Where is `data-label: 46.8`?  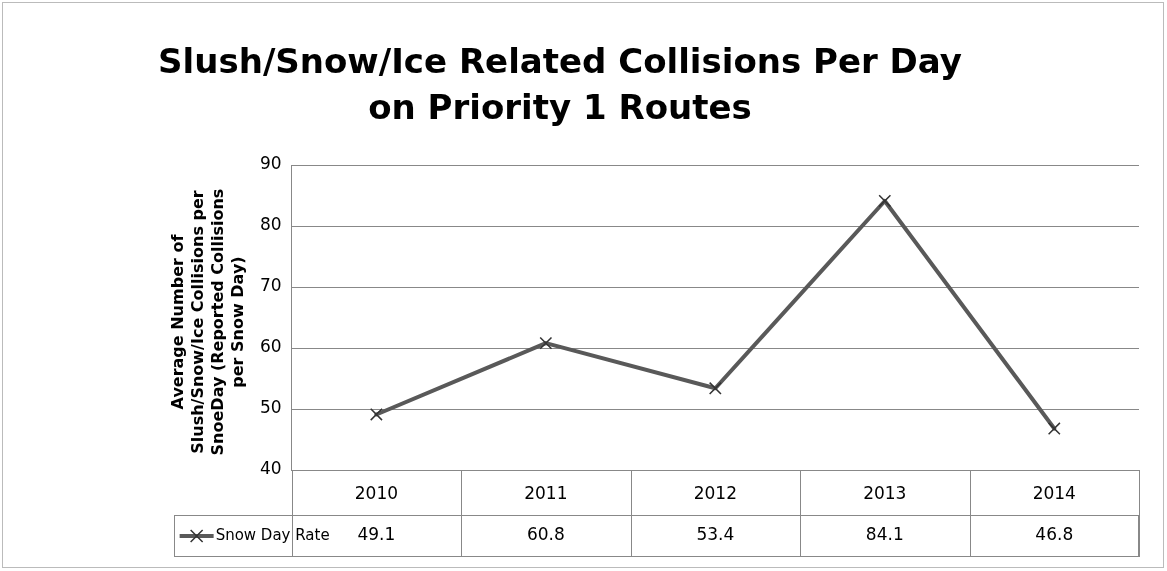
data-label: 46.8 is located at coordinates (1054, 534).